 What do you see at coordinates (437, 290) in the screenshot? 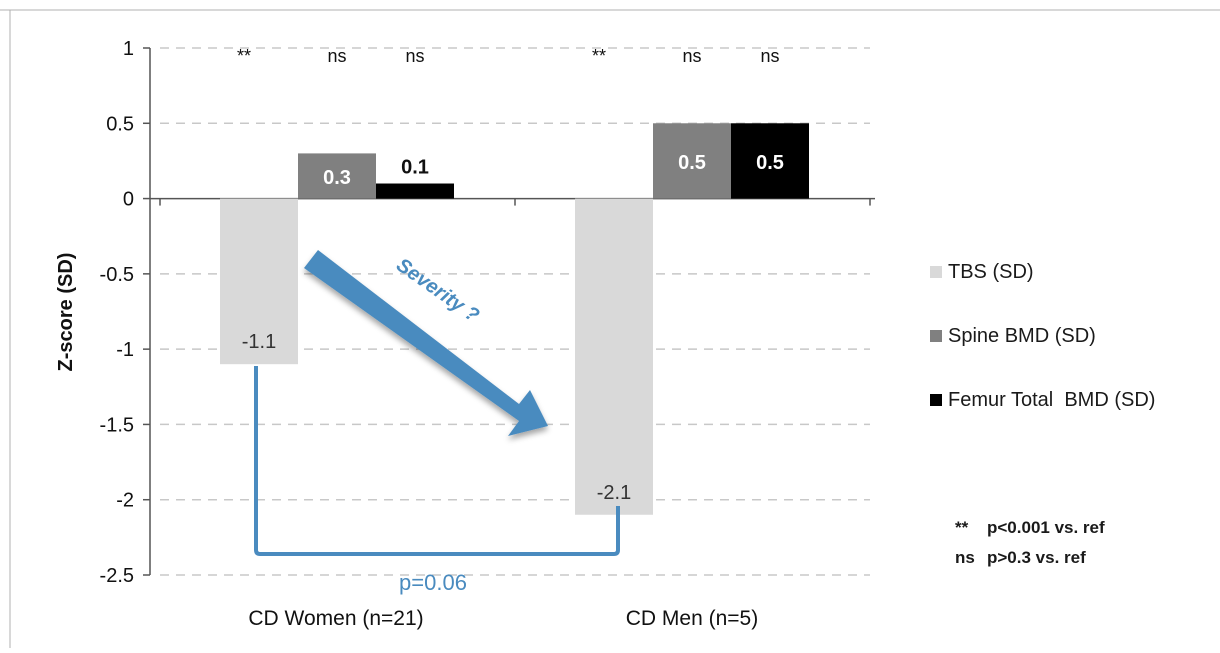
I see `severity-label: Severity ?` at bounding box center [437, 290].